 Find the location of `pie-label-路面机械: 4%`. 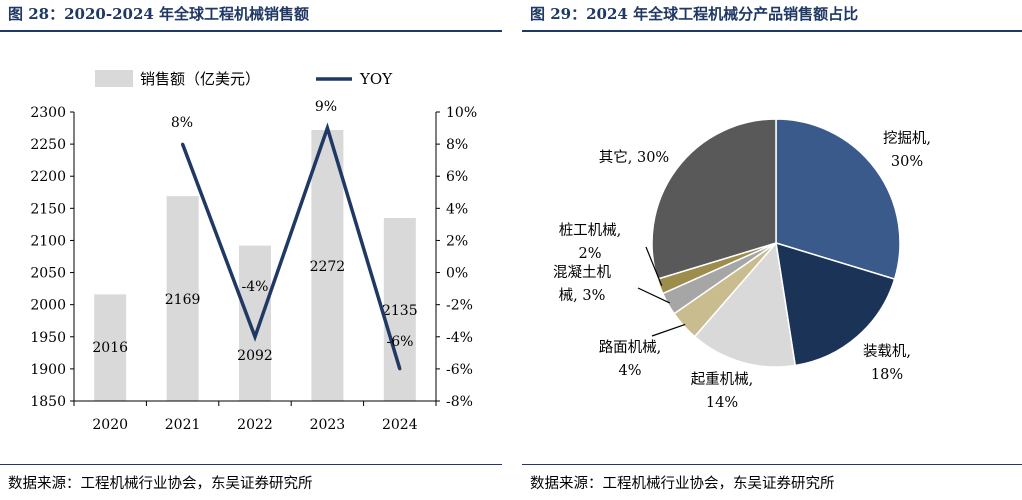

pie-label-路面机械: 4% is located at coordinates (629, 371).